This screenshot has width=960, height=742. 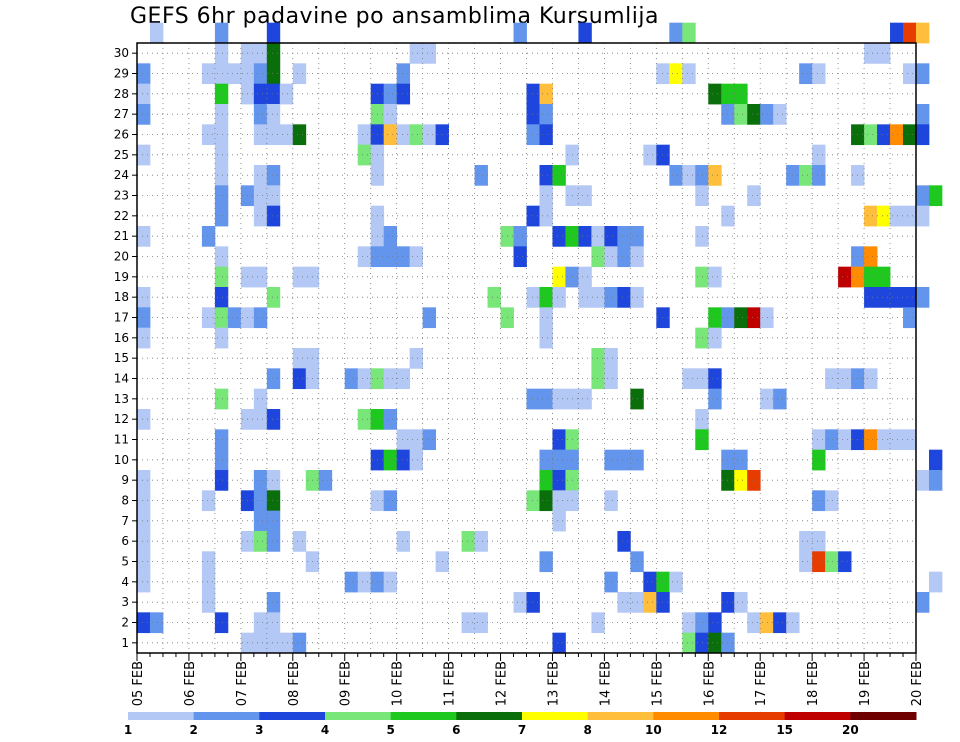 I want to click on y-tick-label: 9, so click(x=125, y=480).